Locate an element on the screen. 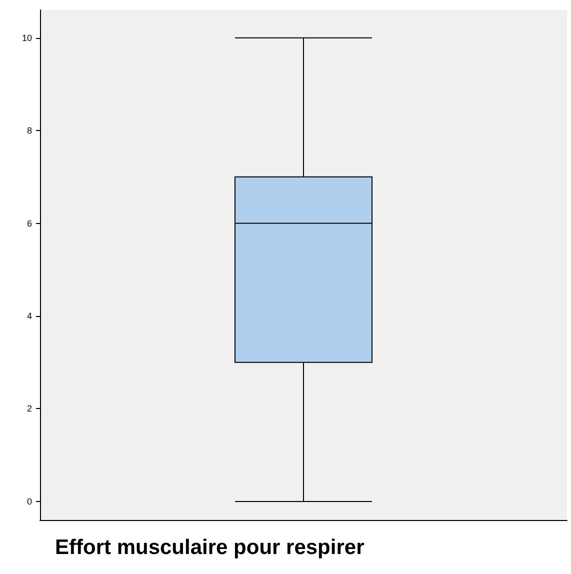 The width and height of the screenshot is (571, 574). x-axis-title: Effort musculaire pour respirer is located at coordinates (209, 547).